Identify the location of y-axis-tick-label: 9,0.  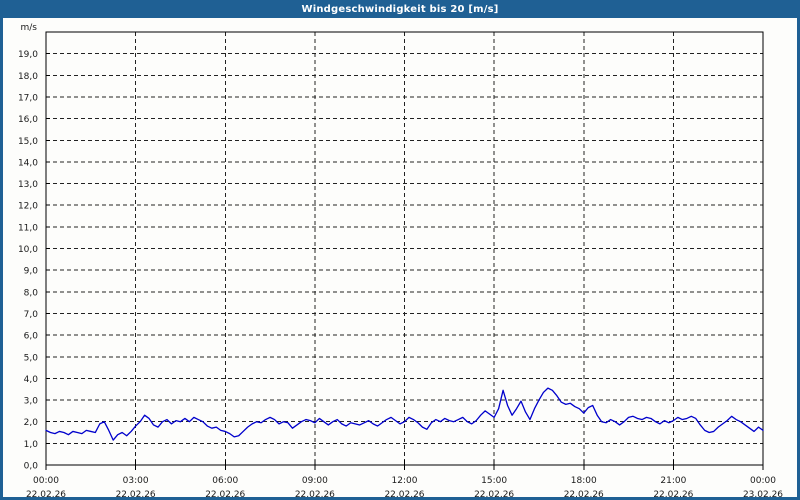
(31, 272).